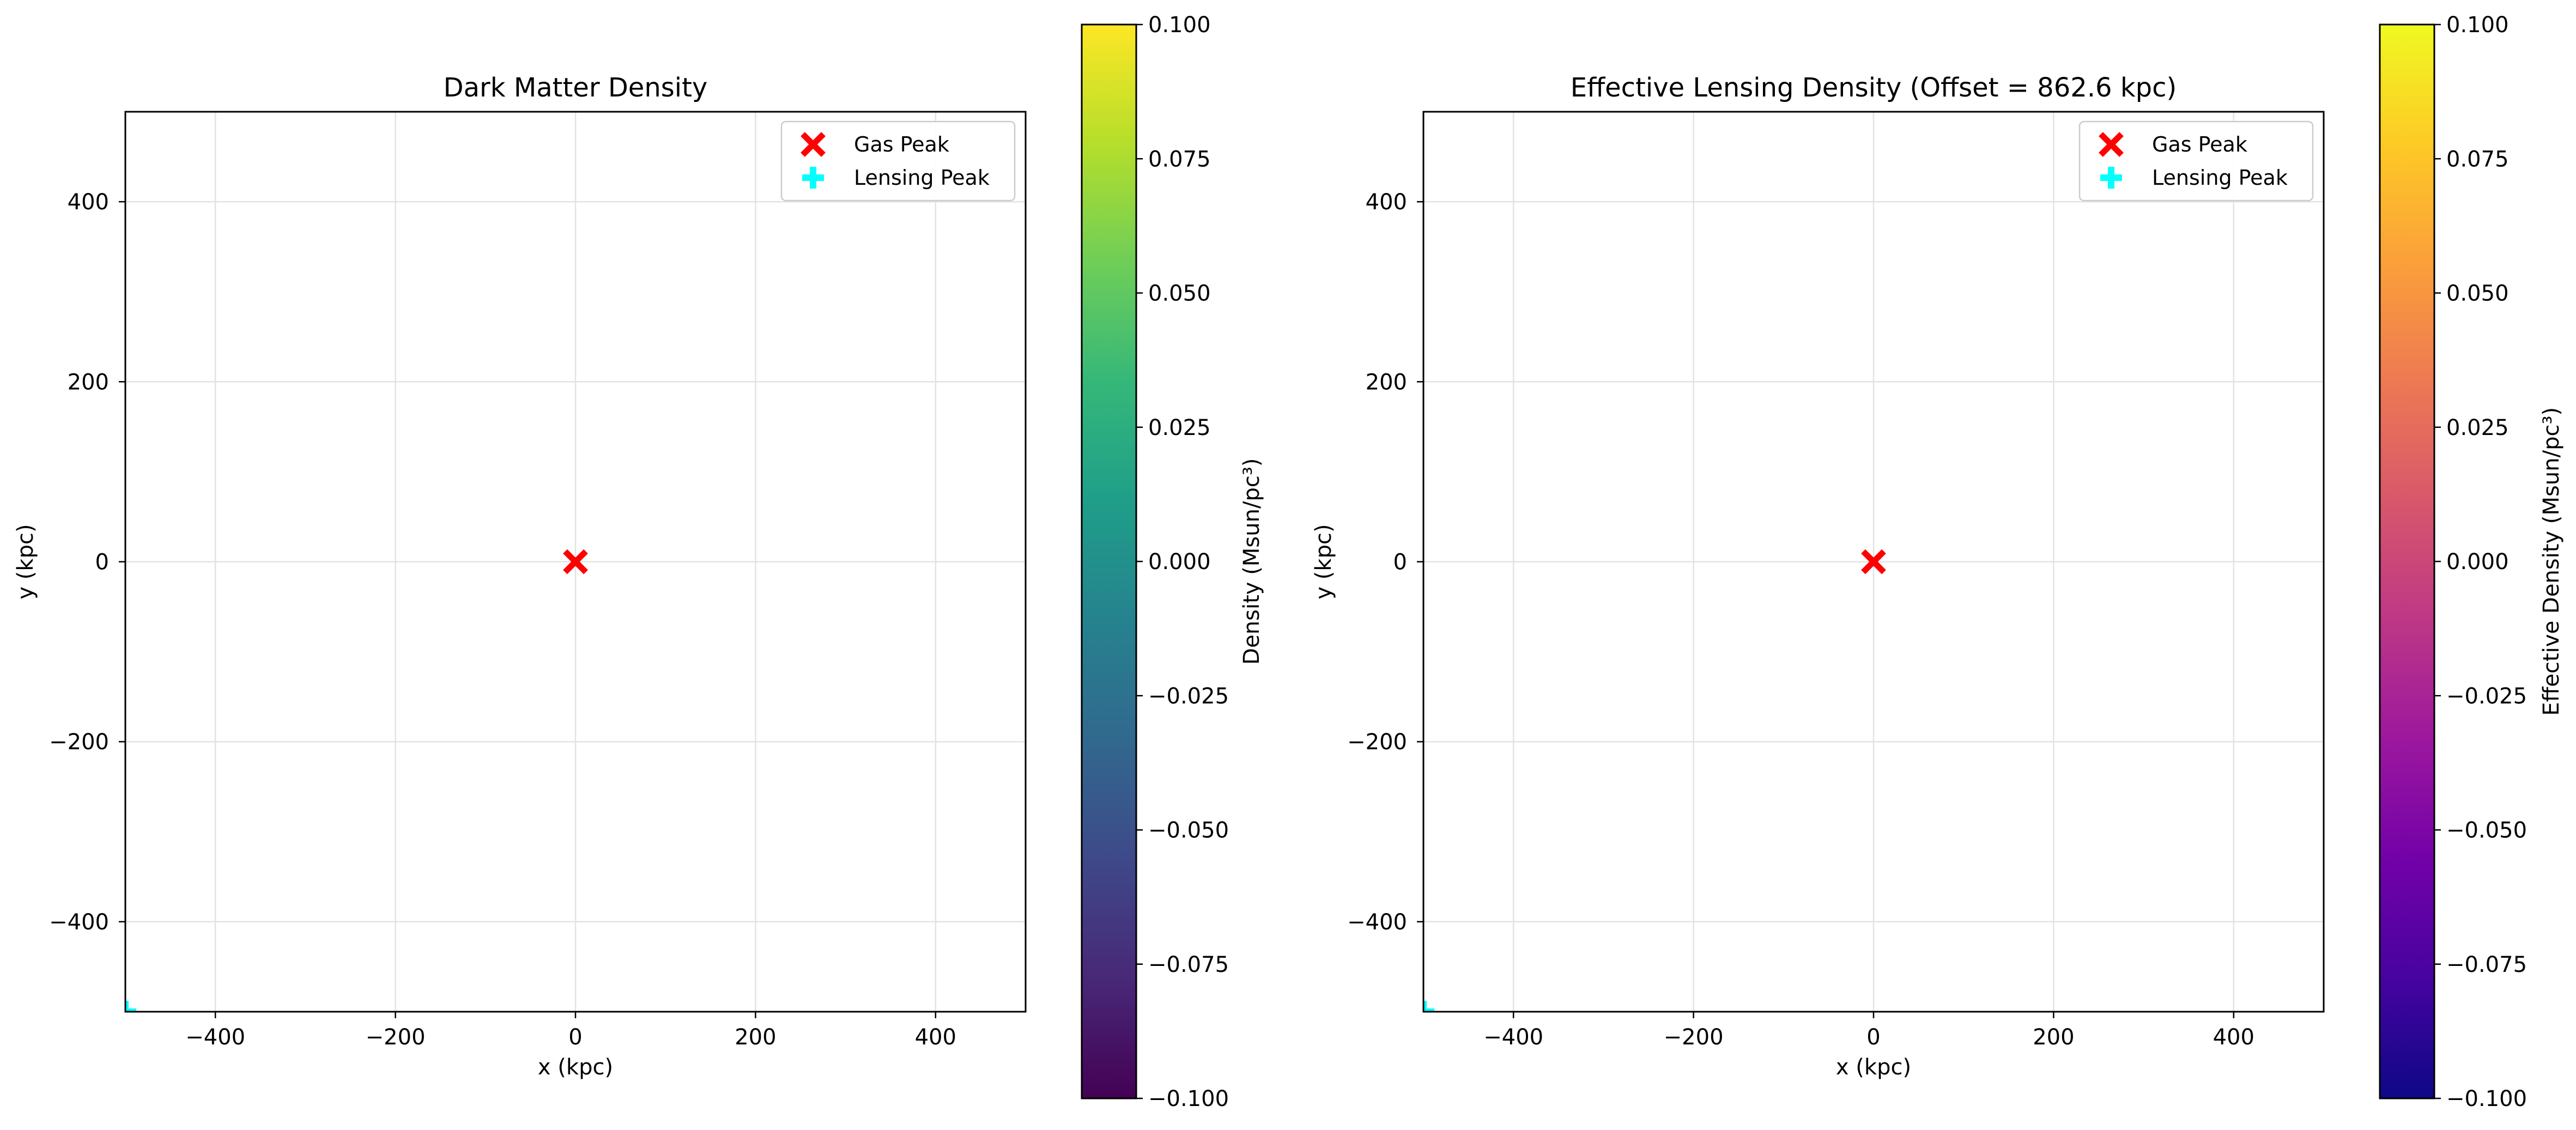 The image size is (2576, 1130). Describe the element at coordinates (1252, 561) in the screenshot. I see `colorbar-label: Density (Msun/pc³)` at that location.